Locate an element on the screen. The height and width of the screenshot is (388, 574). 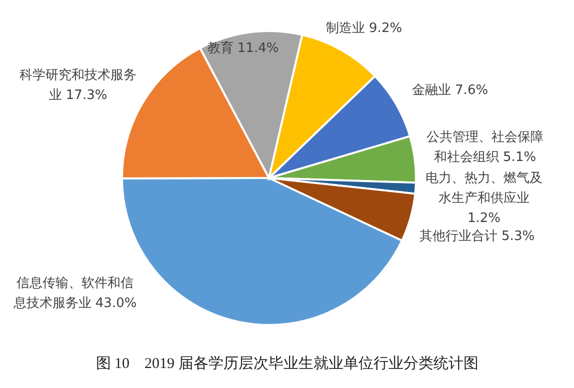
text: 图 10 2019 届各学历层次毕业生就业单位行业分类统计图 is located at coordinates (287, 363).